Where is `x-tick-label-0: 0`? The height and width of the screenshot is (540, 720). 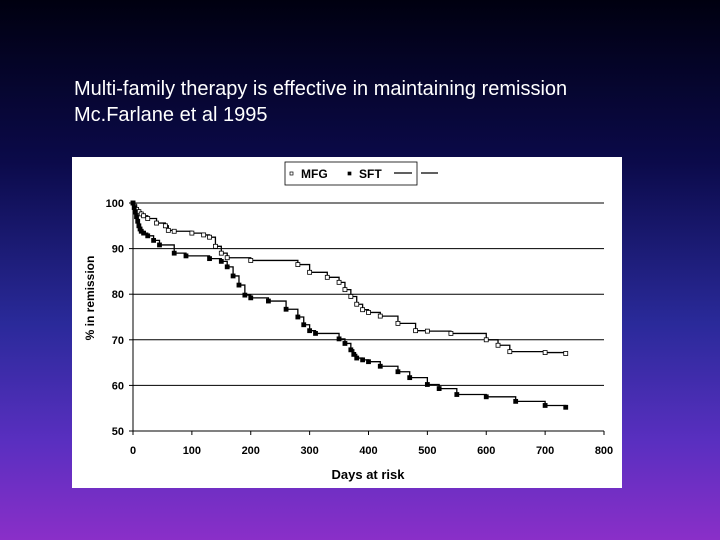 x-tick-label-0: 0 is located at coordinates (133, 451).